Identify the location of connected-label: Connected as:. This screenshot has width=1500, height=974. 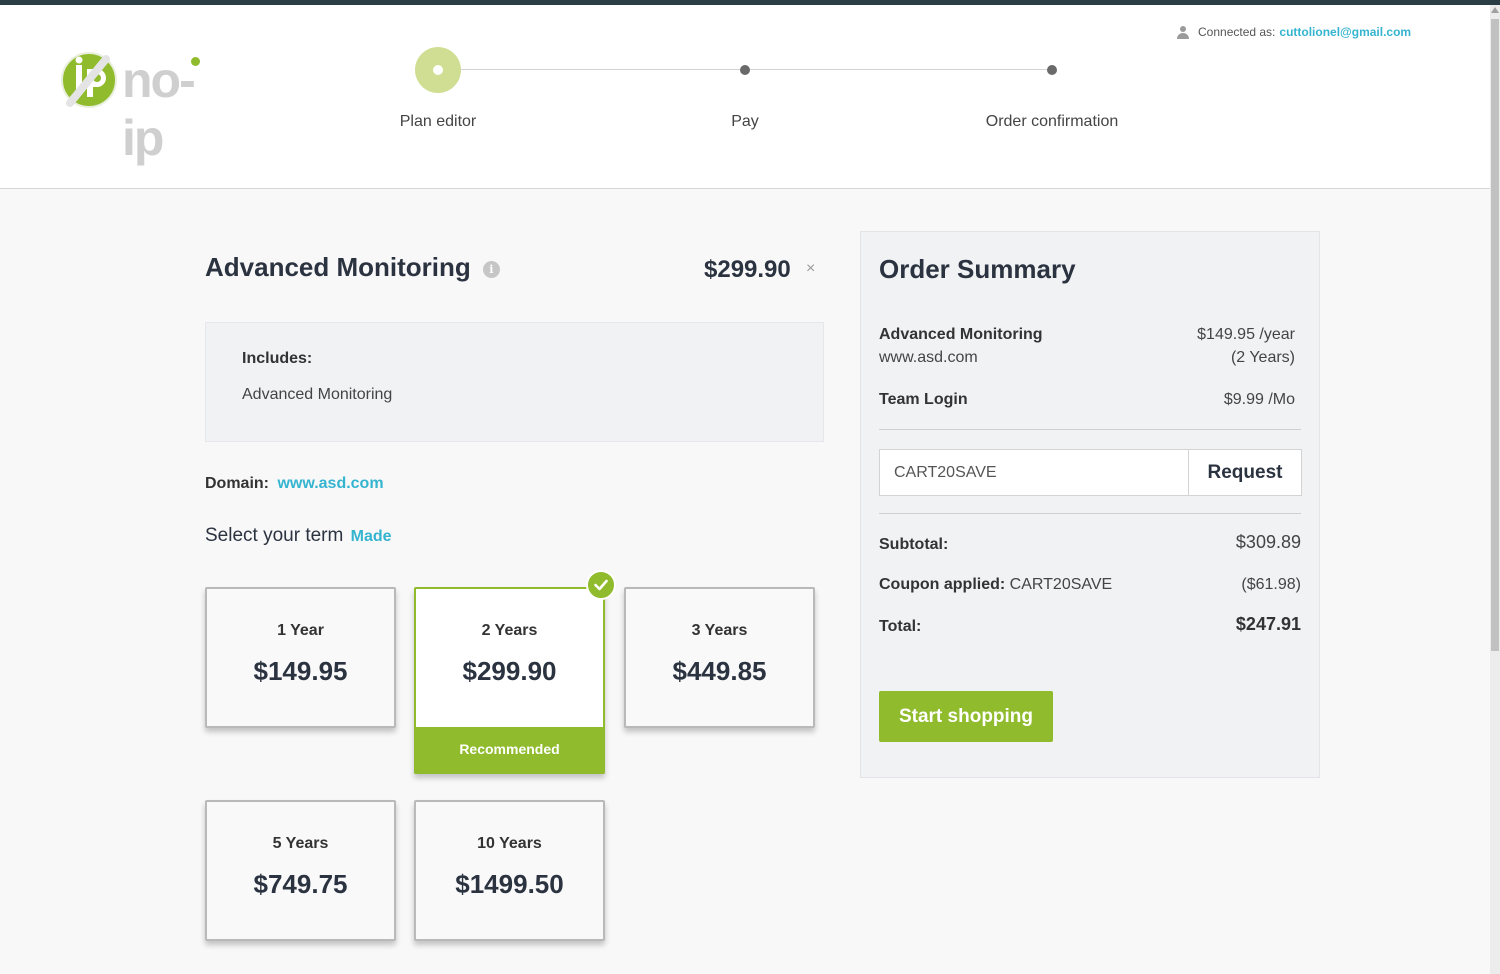
(1237, 32).